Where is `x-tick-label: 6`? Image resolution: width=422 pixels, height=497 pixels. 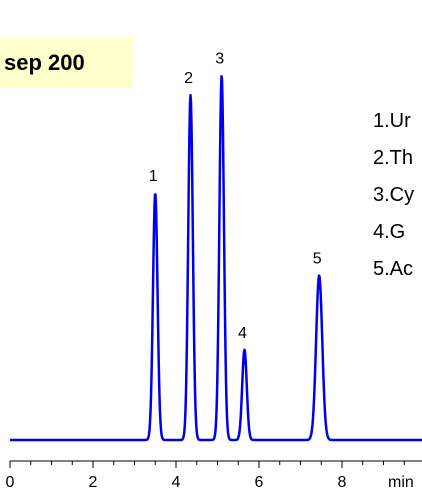
x-tick-label: 6 is located at coordinates (259, 482).